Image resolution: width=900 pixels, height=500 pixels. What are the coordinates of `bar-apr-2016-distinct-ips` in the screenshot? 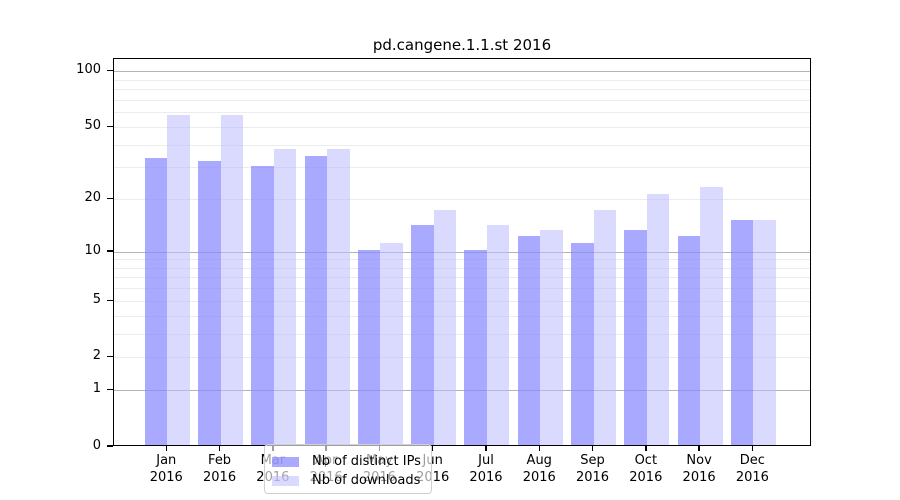 It's located at (316, 300).